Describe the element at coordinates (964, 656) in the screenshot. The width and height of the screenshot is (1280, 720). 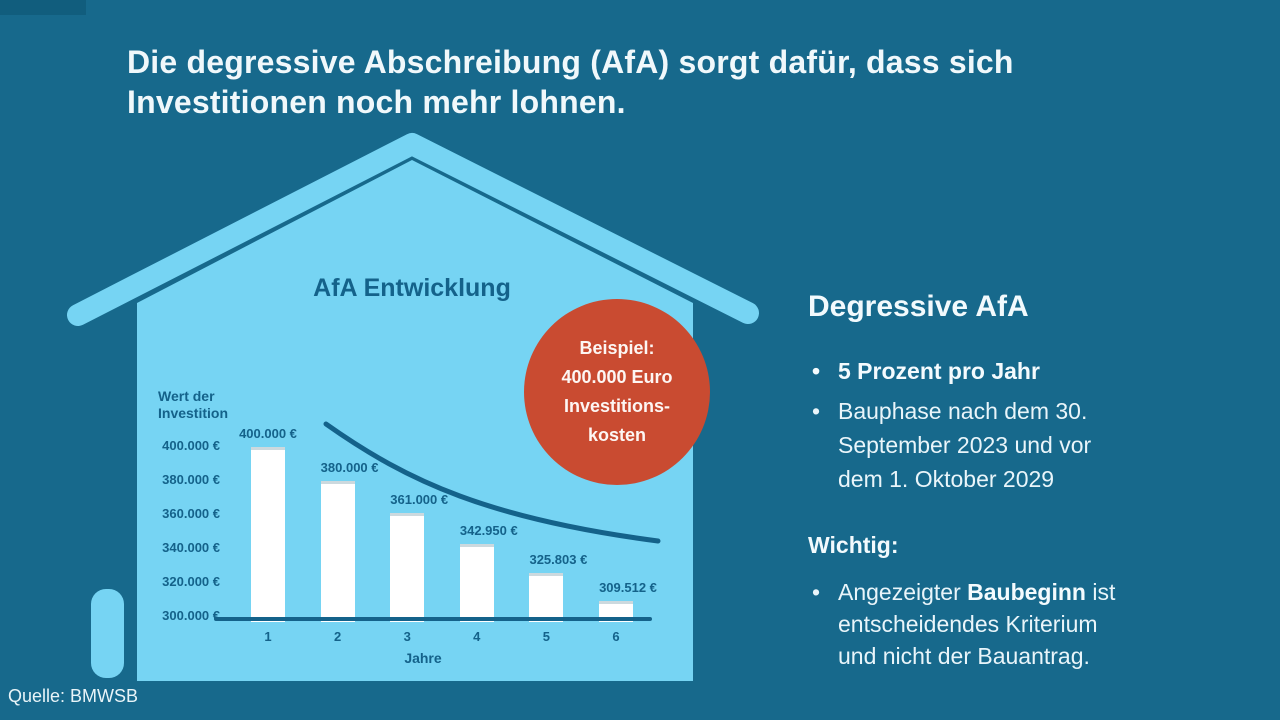
I see `baubeginn-line3: und nicht der Bauantrag.` at that location.